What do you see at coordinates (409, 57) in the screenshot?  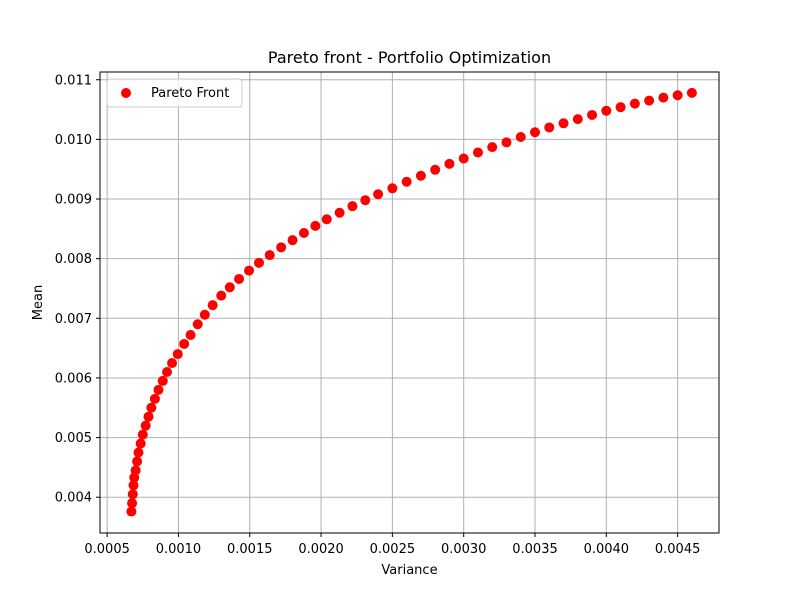 I see `chart-title: Pareto front - Portfolio Optimization` at bounding box center [409, 57].